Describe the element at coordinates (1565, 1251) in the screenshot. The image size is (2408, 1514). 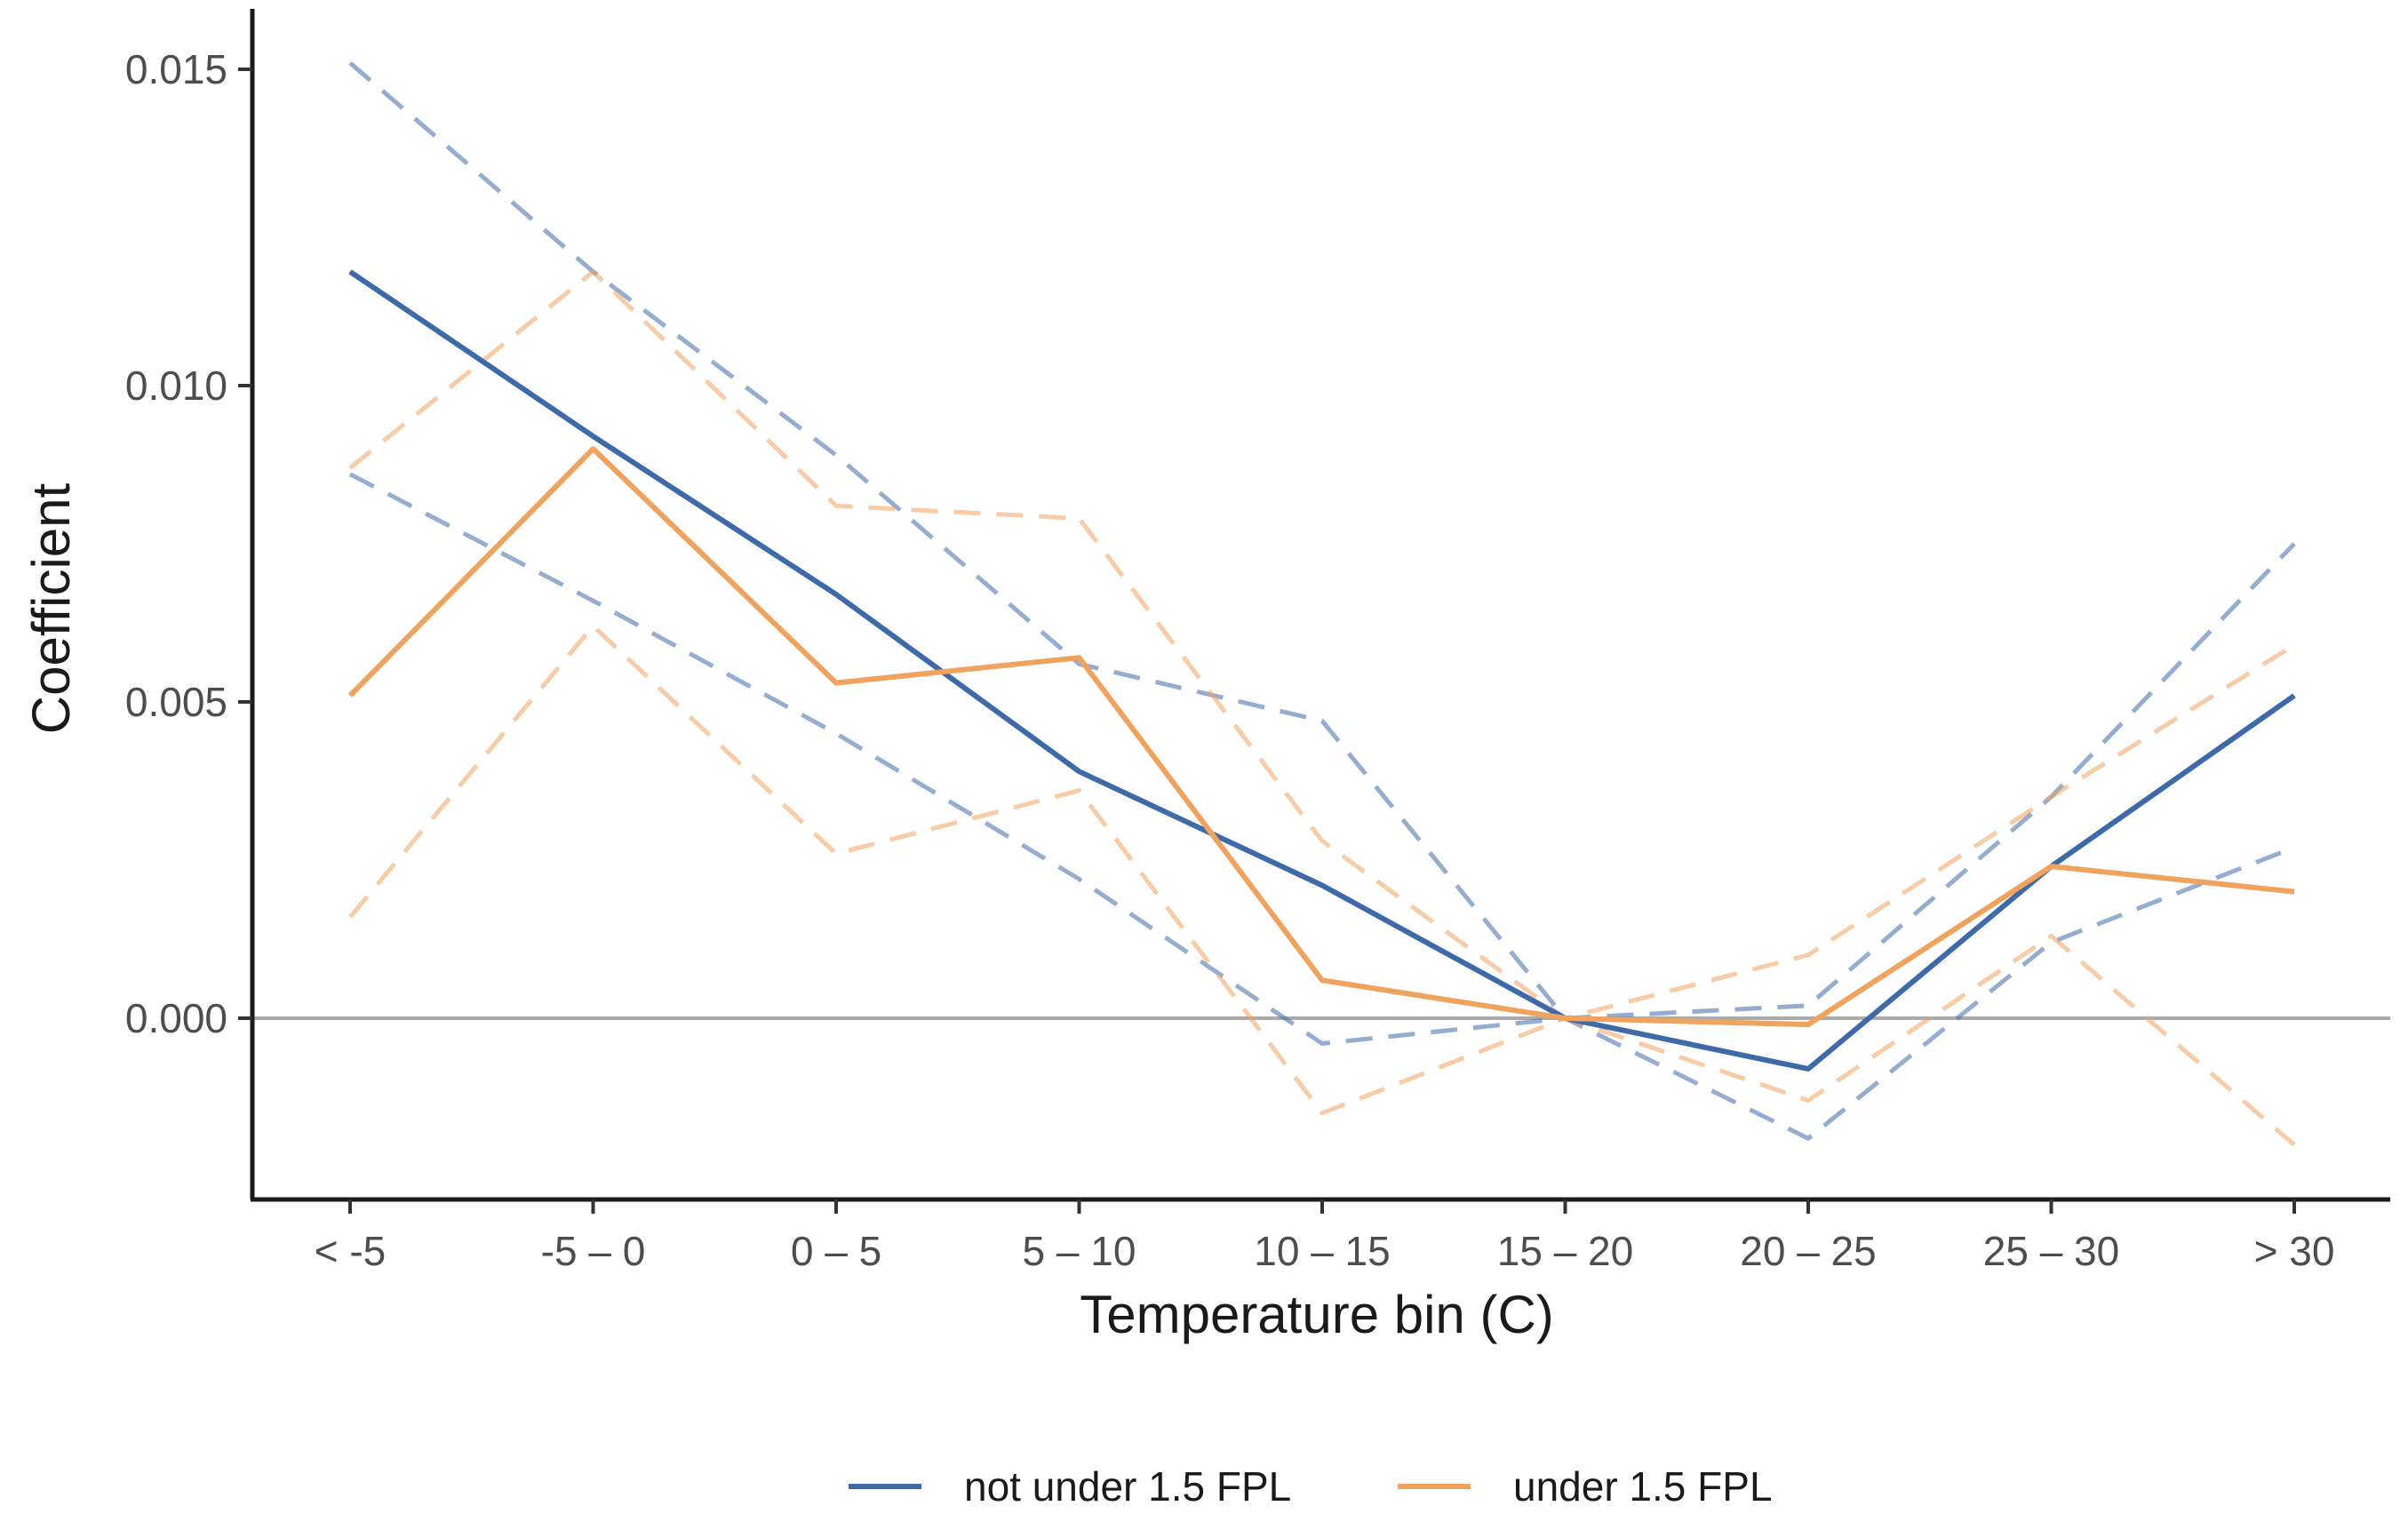
I see `x-tick-label: 15 – 20` at that location.